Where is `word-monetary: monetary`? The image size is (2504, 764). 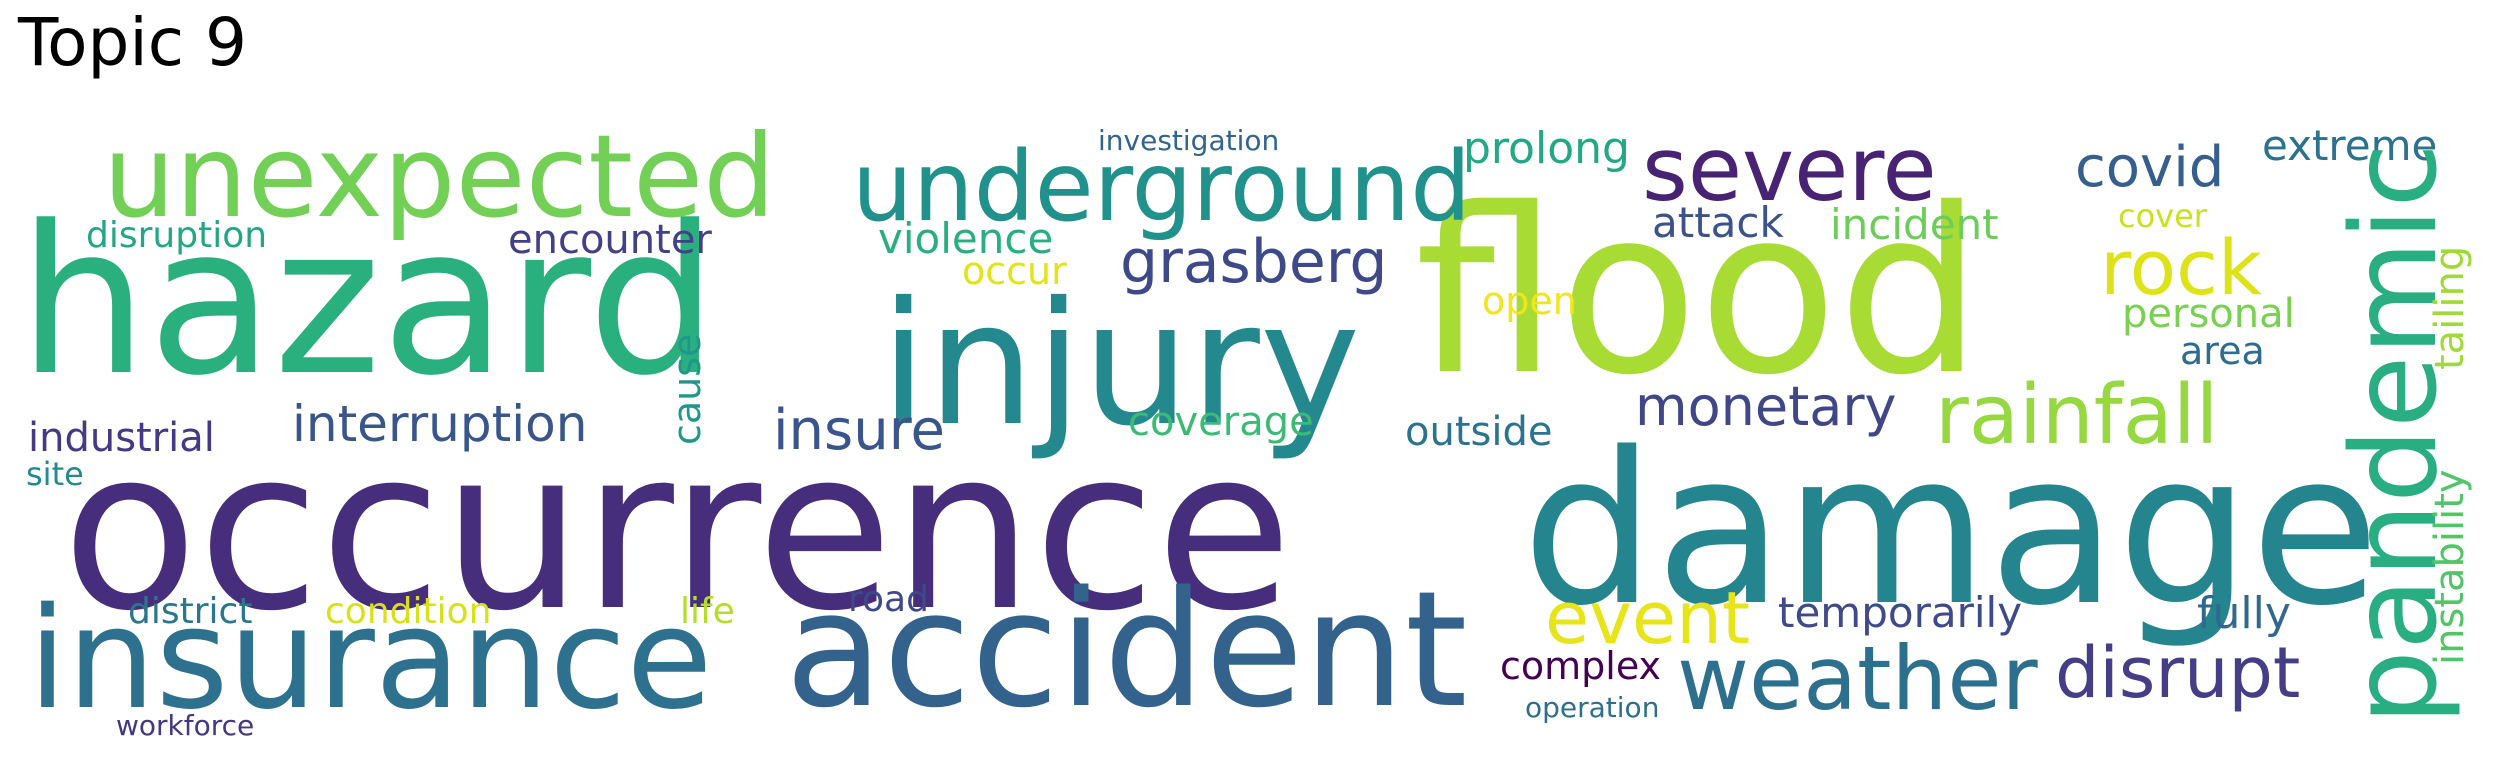
word-monetary: monetary is located at coordinates (1766, 406).